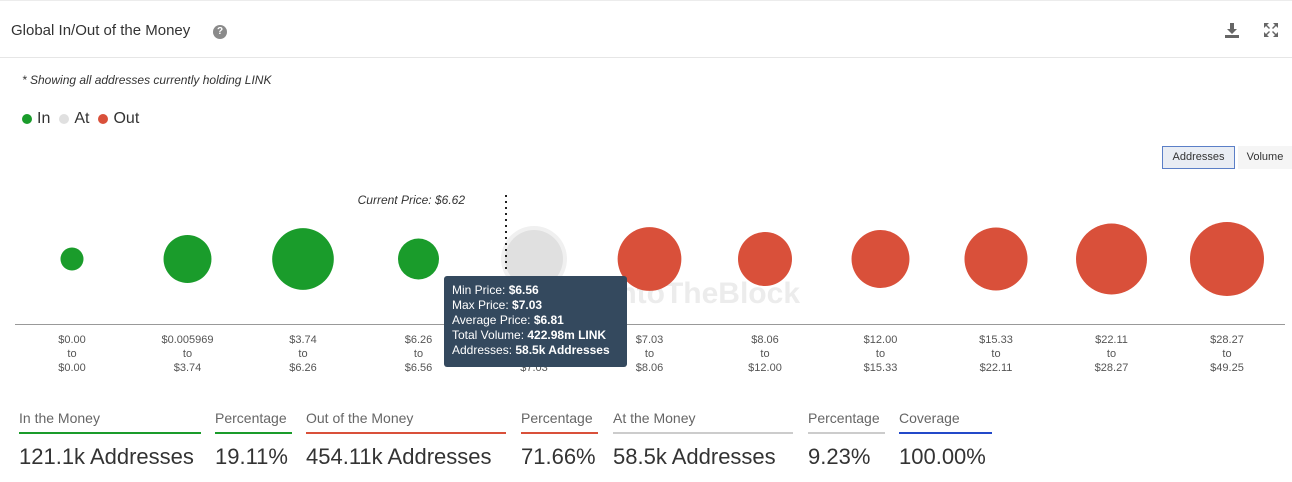  What do you see at coordinates (558, 456) in the screenshot?
I see `stat-value: 71.66%` at bounding box center [558, 456].